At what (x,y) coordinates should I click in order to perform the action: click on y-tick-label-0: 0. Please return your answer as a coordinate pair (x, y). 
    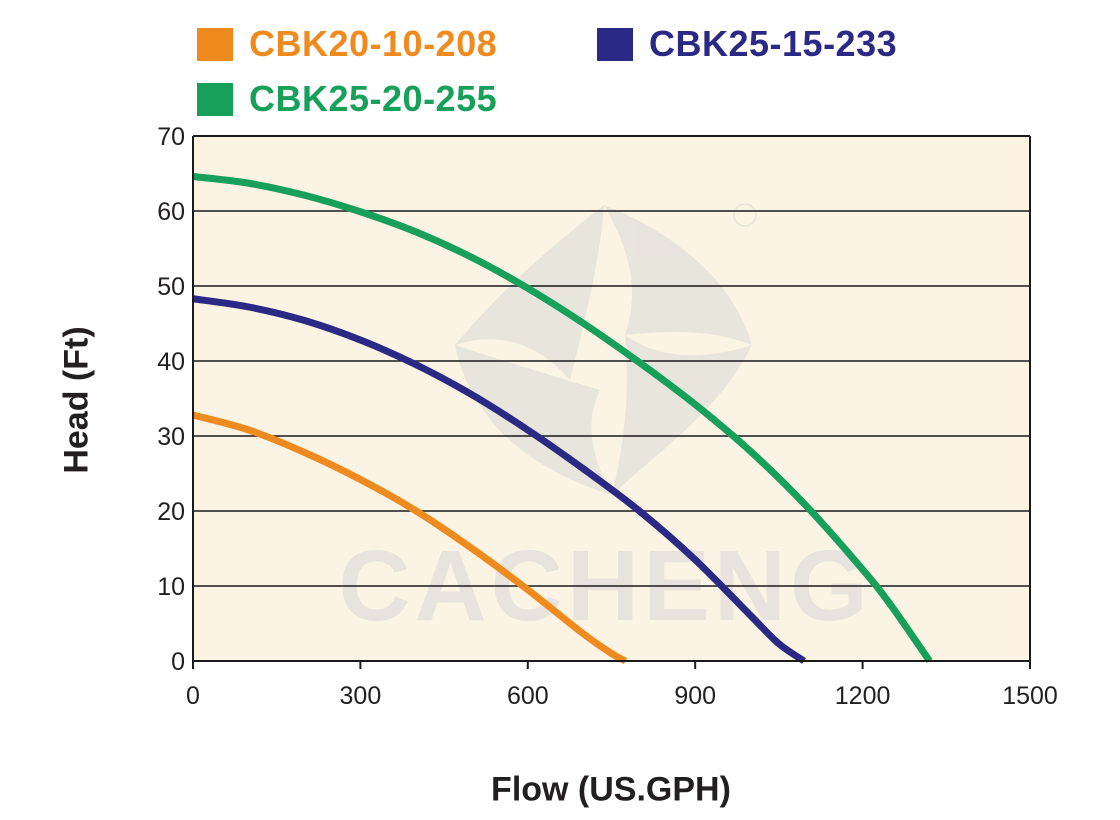
    Looking at the image, I should click on (178, 662).